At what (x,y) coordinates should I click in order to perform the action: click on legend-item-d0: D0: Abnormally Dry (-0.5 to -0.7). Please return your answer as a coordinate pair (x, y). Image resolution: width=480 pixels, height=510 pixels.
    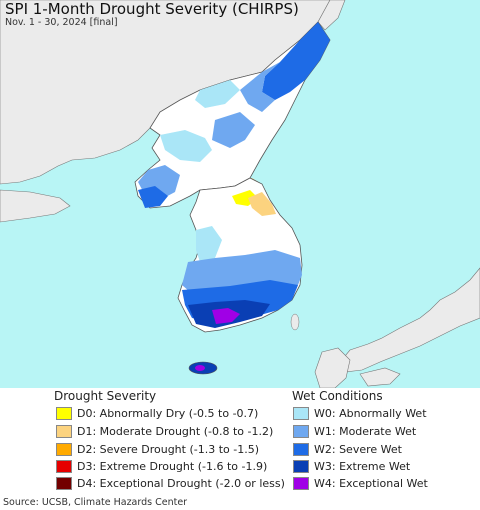
    Looking at the image, I should click on (157, 413).